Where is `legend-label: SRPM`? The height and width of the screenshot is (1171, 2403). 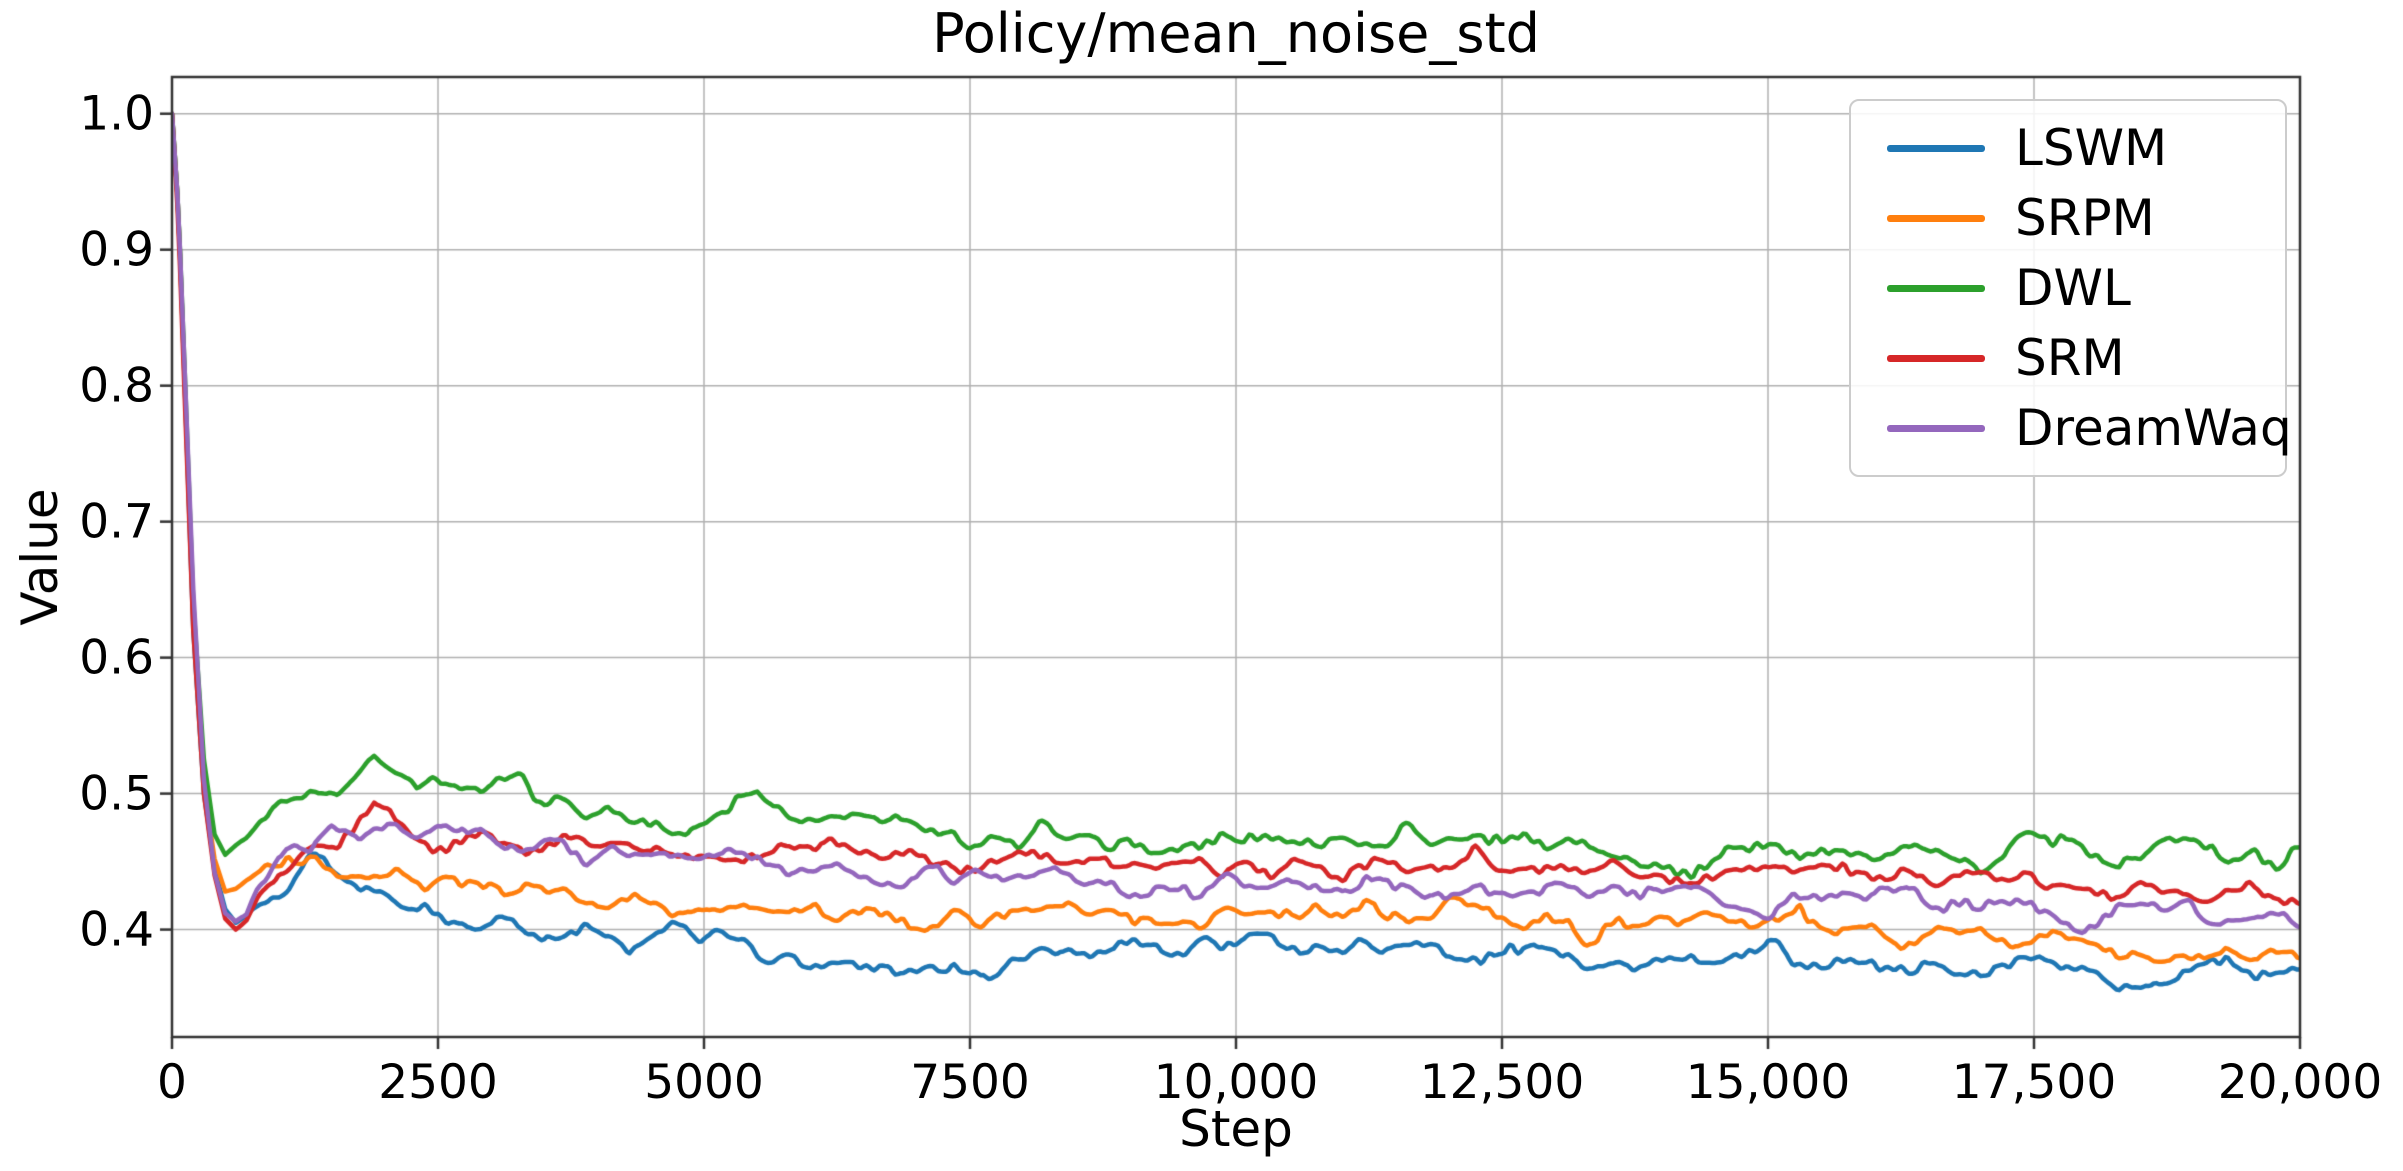
legend-label: SRPM is located at coordinates (2085, 218).